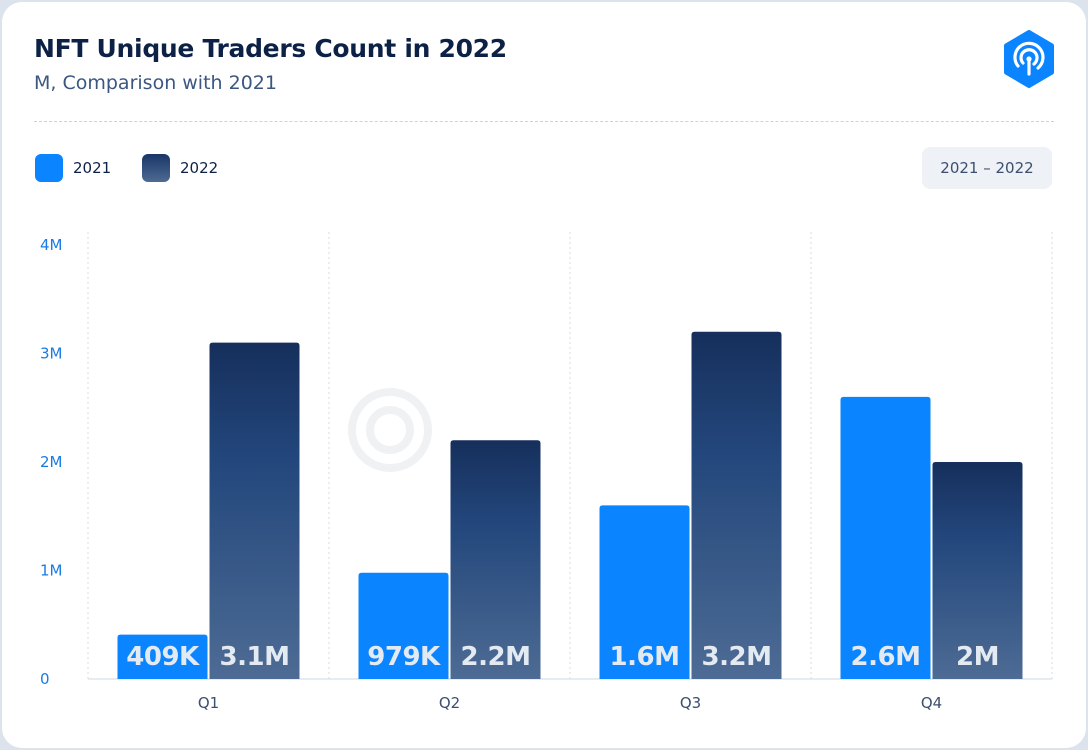 The width and height of the screenshot is (1088, 750). What do you see at coordinates (51, 354) in the screenshot?
I see `y-tick-label: 3M` at bounding box center [51, 354].